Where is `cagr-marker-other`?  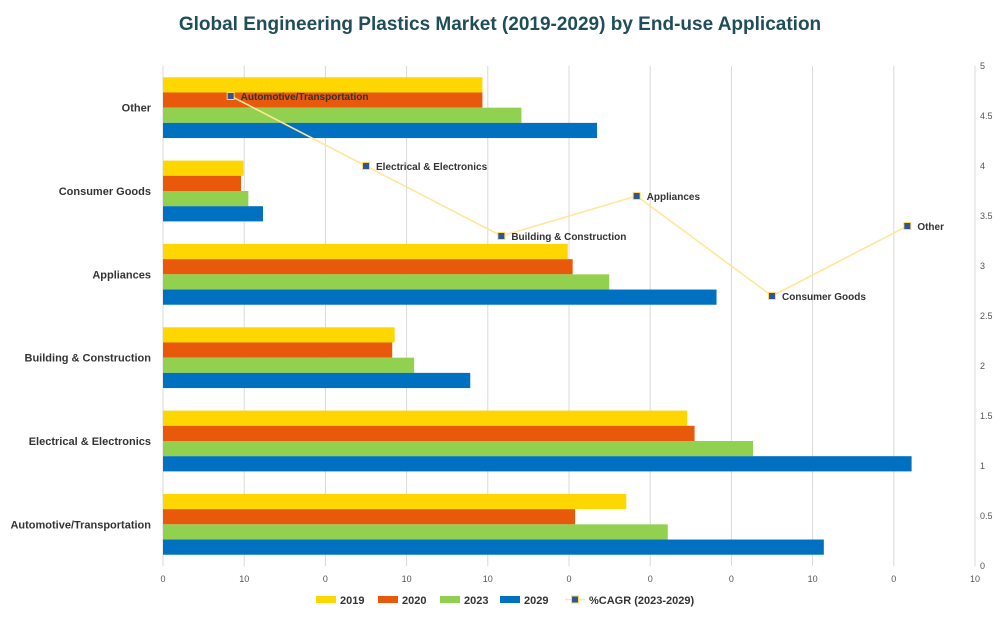 cagr-marker-other is located at coordinates (907, 226).